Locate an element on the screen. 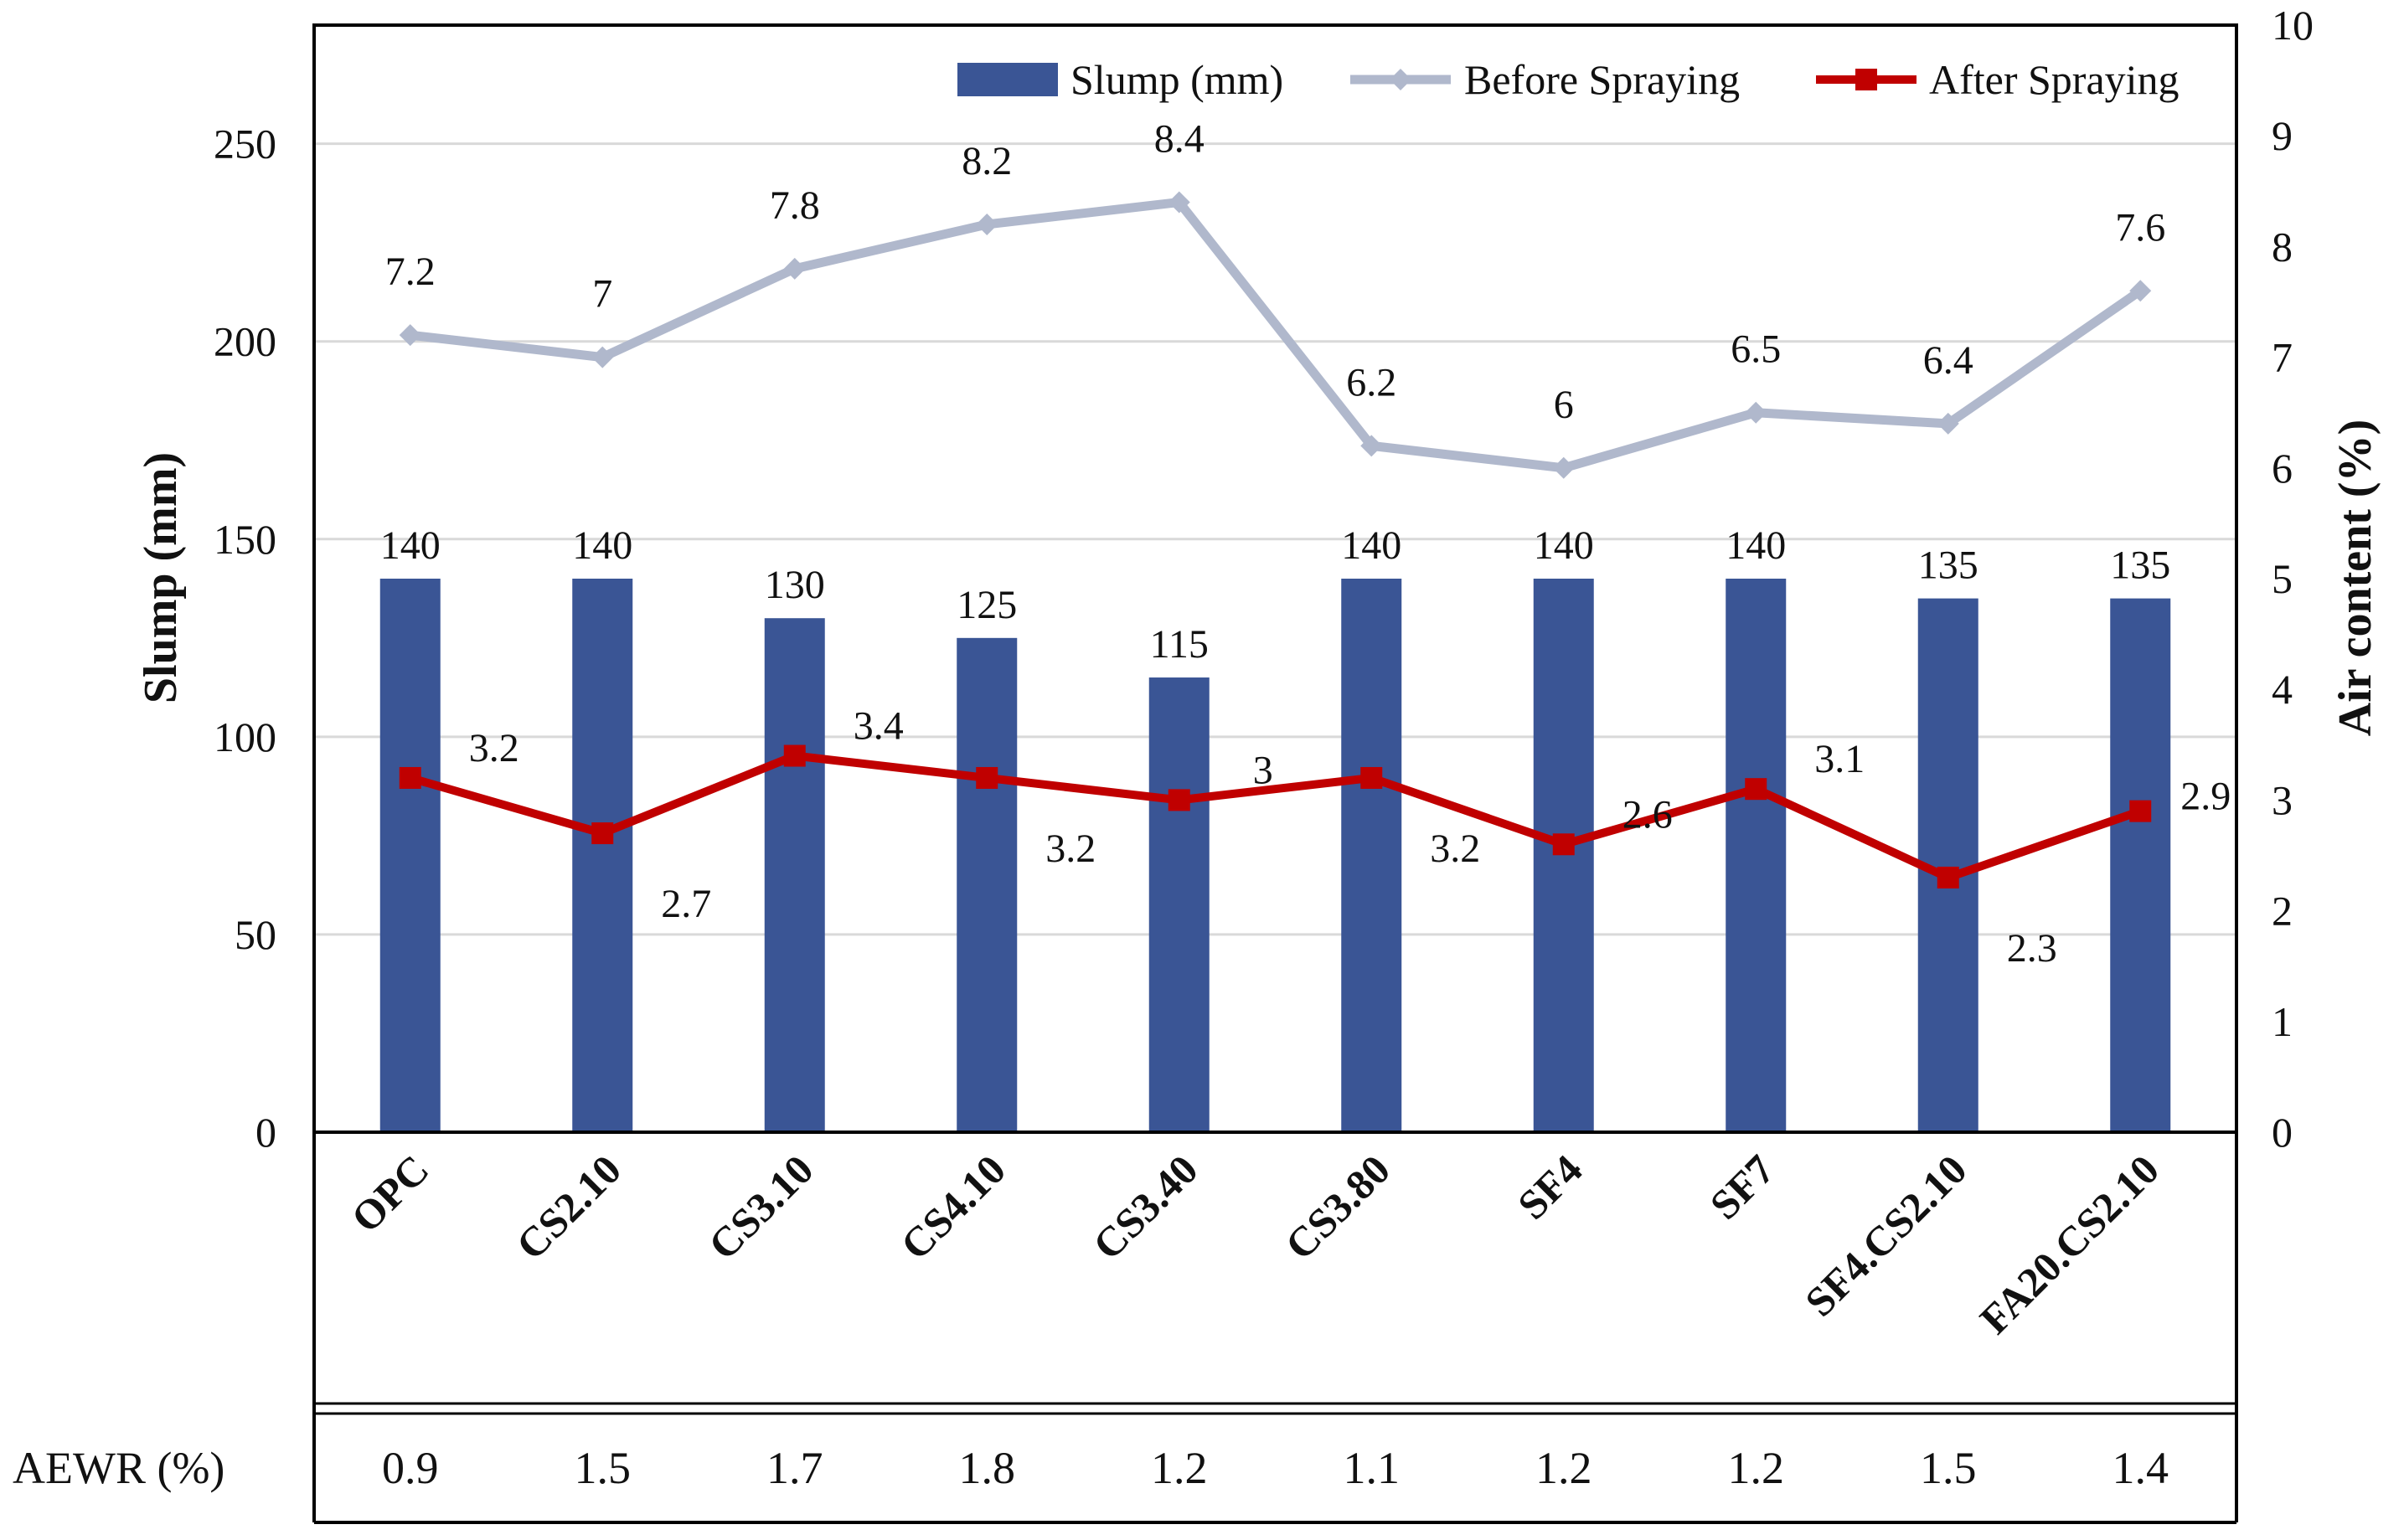 This screenshot has height=1540, width=2404. before-spraying-data-label: 7.6 is located at coordinates (2140, 228).